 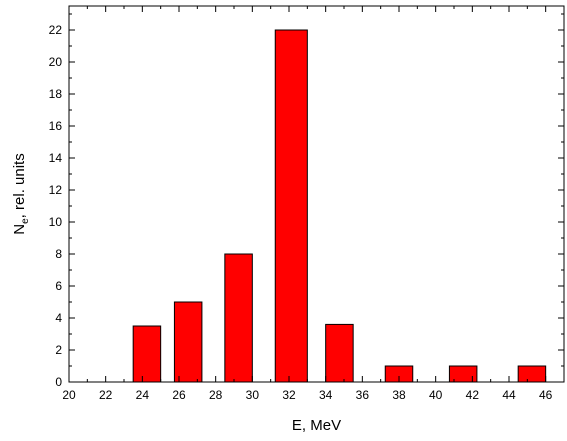 I want to click on x-tick-label: 46, so click(x=546, y=395).